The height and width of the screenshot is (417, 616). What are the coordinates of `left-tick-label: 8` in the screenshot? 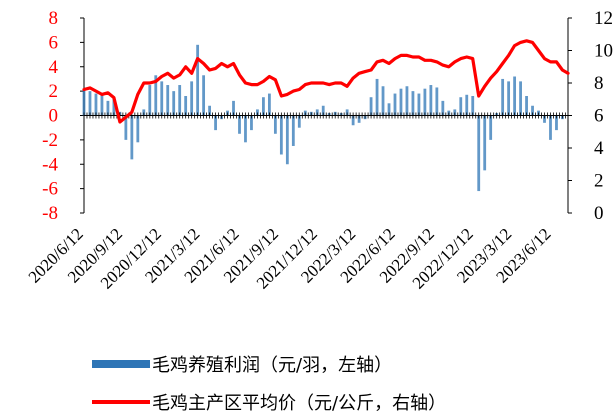 It's located at (54, 18).